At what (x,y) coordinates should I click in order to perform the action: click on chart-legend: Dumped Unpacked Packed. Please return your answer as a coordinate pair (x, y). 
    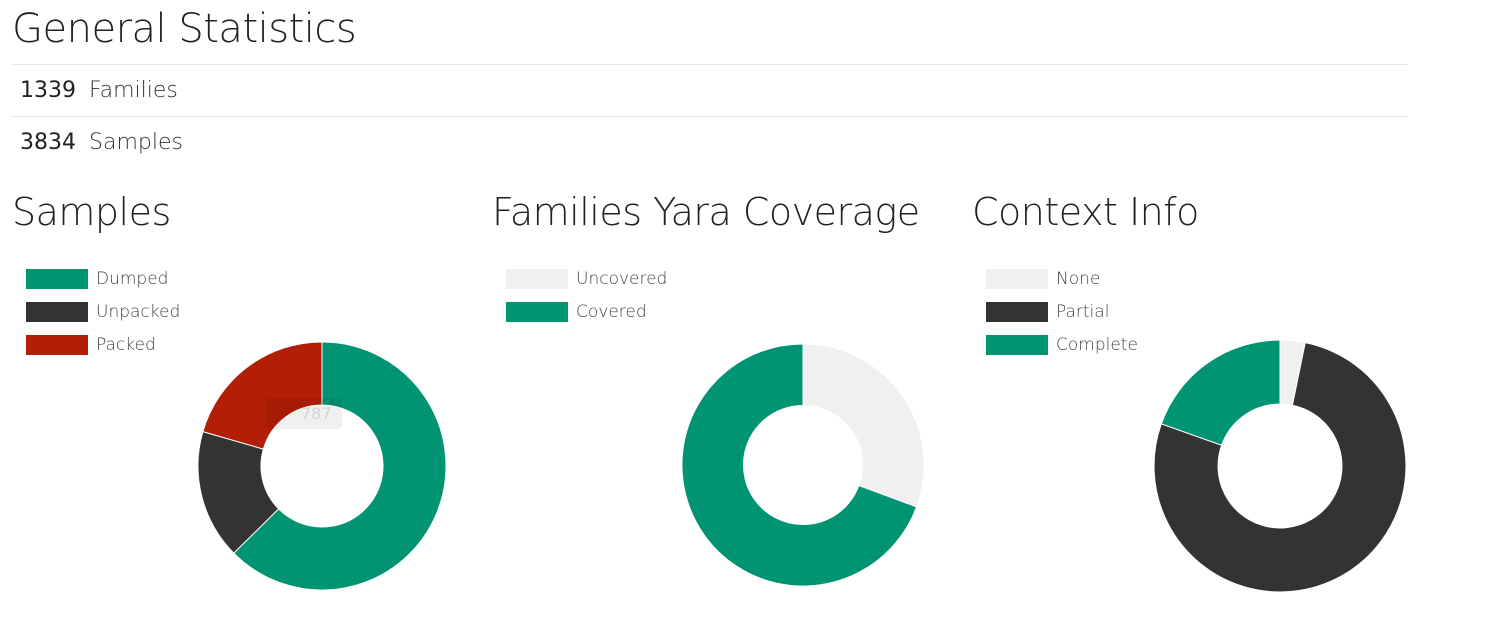
    Looking at the image, I should click on (103, 311).